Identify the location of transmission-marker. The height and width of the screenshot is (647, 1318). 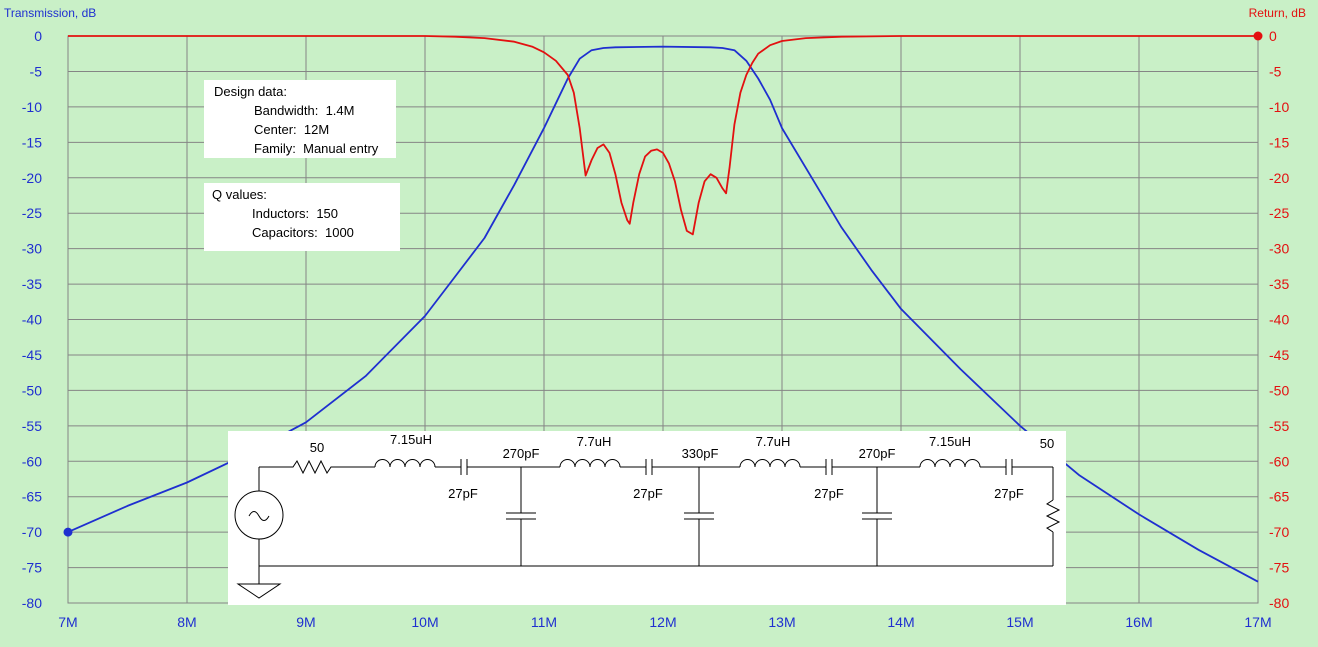
(68, 532).